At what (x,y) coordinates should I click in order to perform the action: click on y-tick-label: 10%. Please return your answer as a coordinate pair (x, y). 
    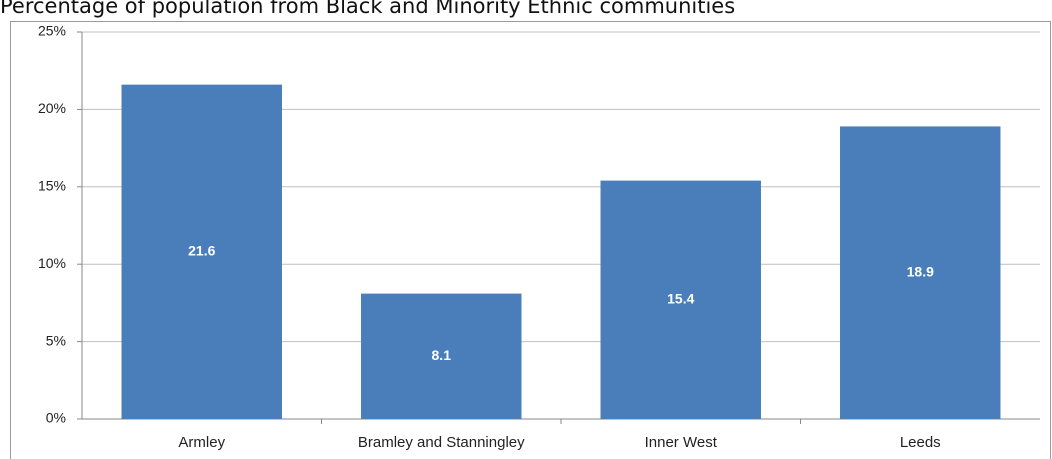
    Looking at the image, I should click on (52, 263).